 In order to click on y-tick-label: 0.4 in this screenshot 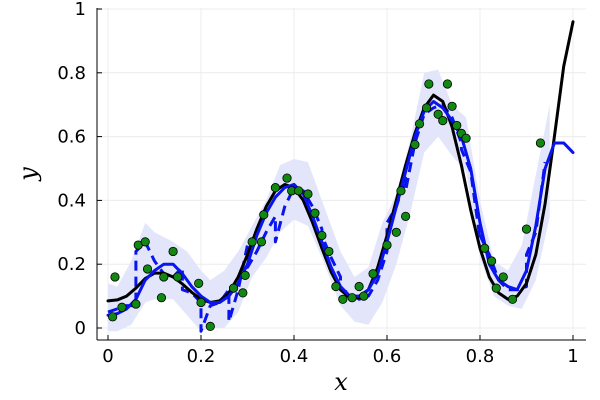, I will do `click(71, 200)`.